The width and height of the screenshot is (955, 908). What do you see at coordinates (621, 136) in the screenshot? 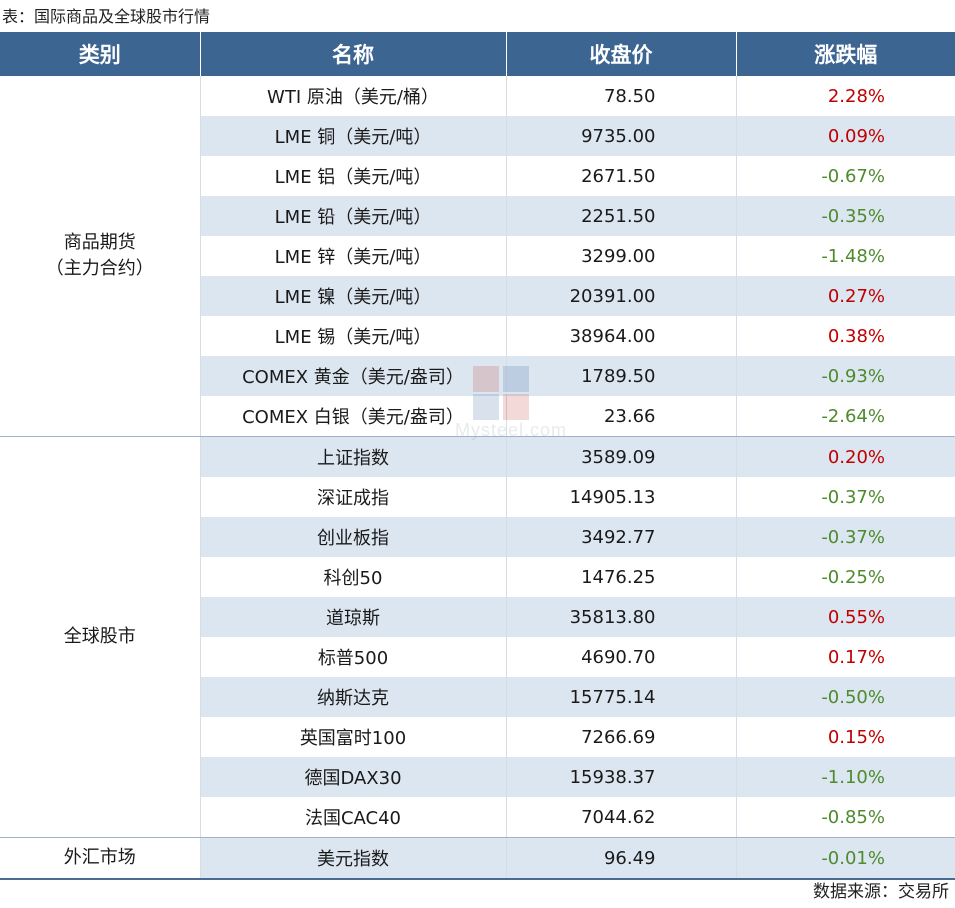
I see `row-close: 9735.00` at bounding box center [621, 136].